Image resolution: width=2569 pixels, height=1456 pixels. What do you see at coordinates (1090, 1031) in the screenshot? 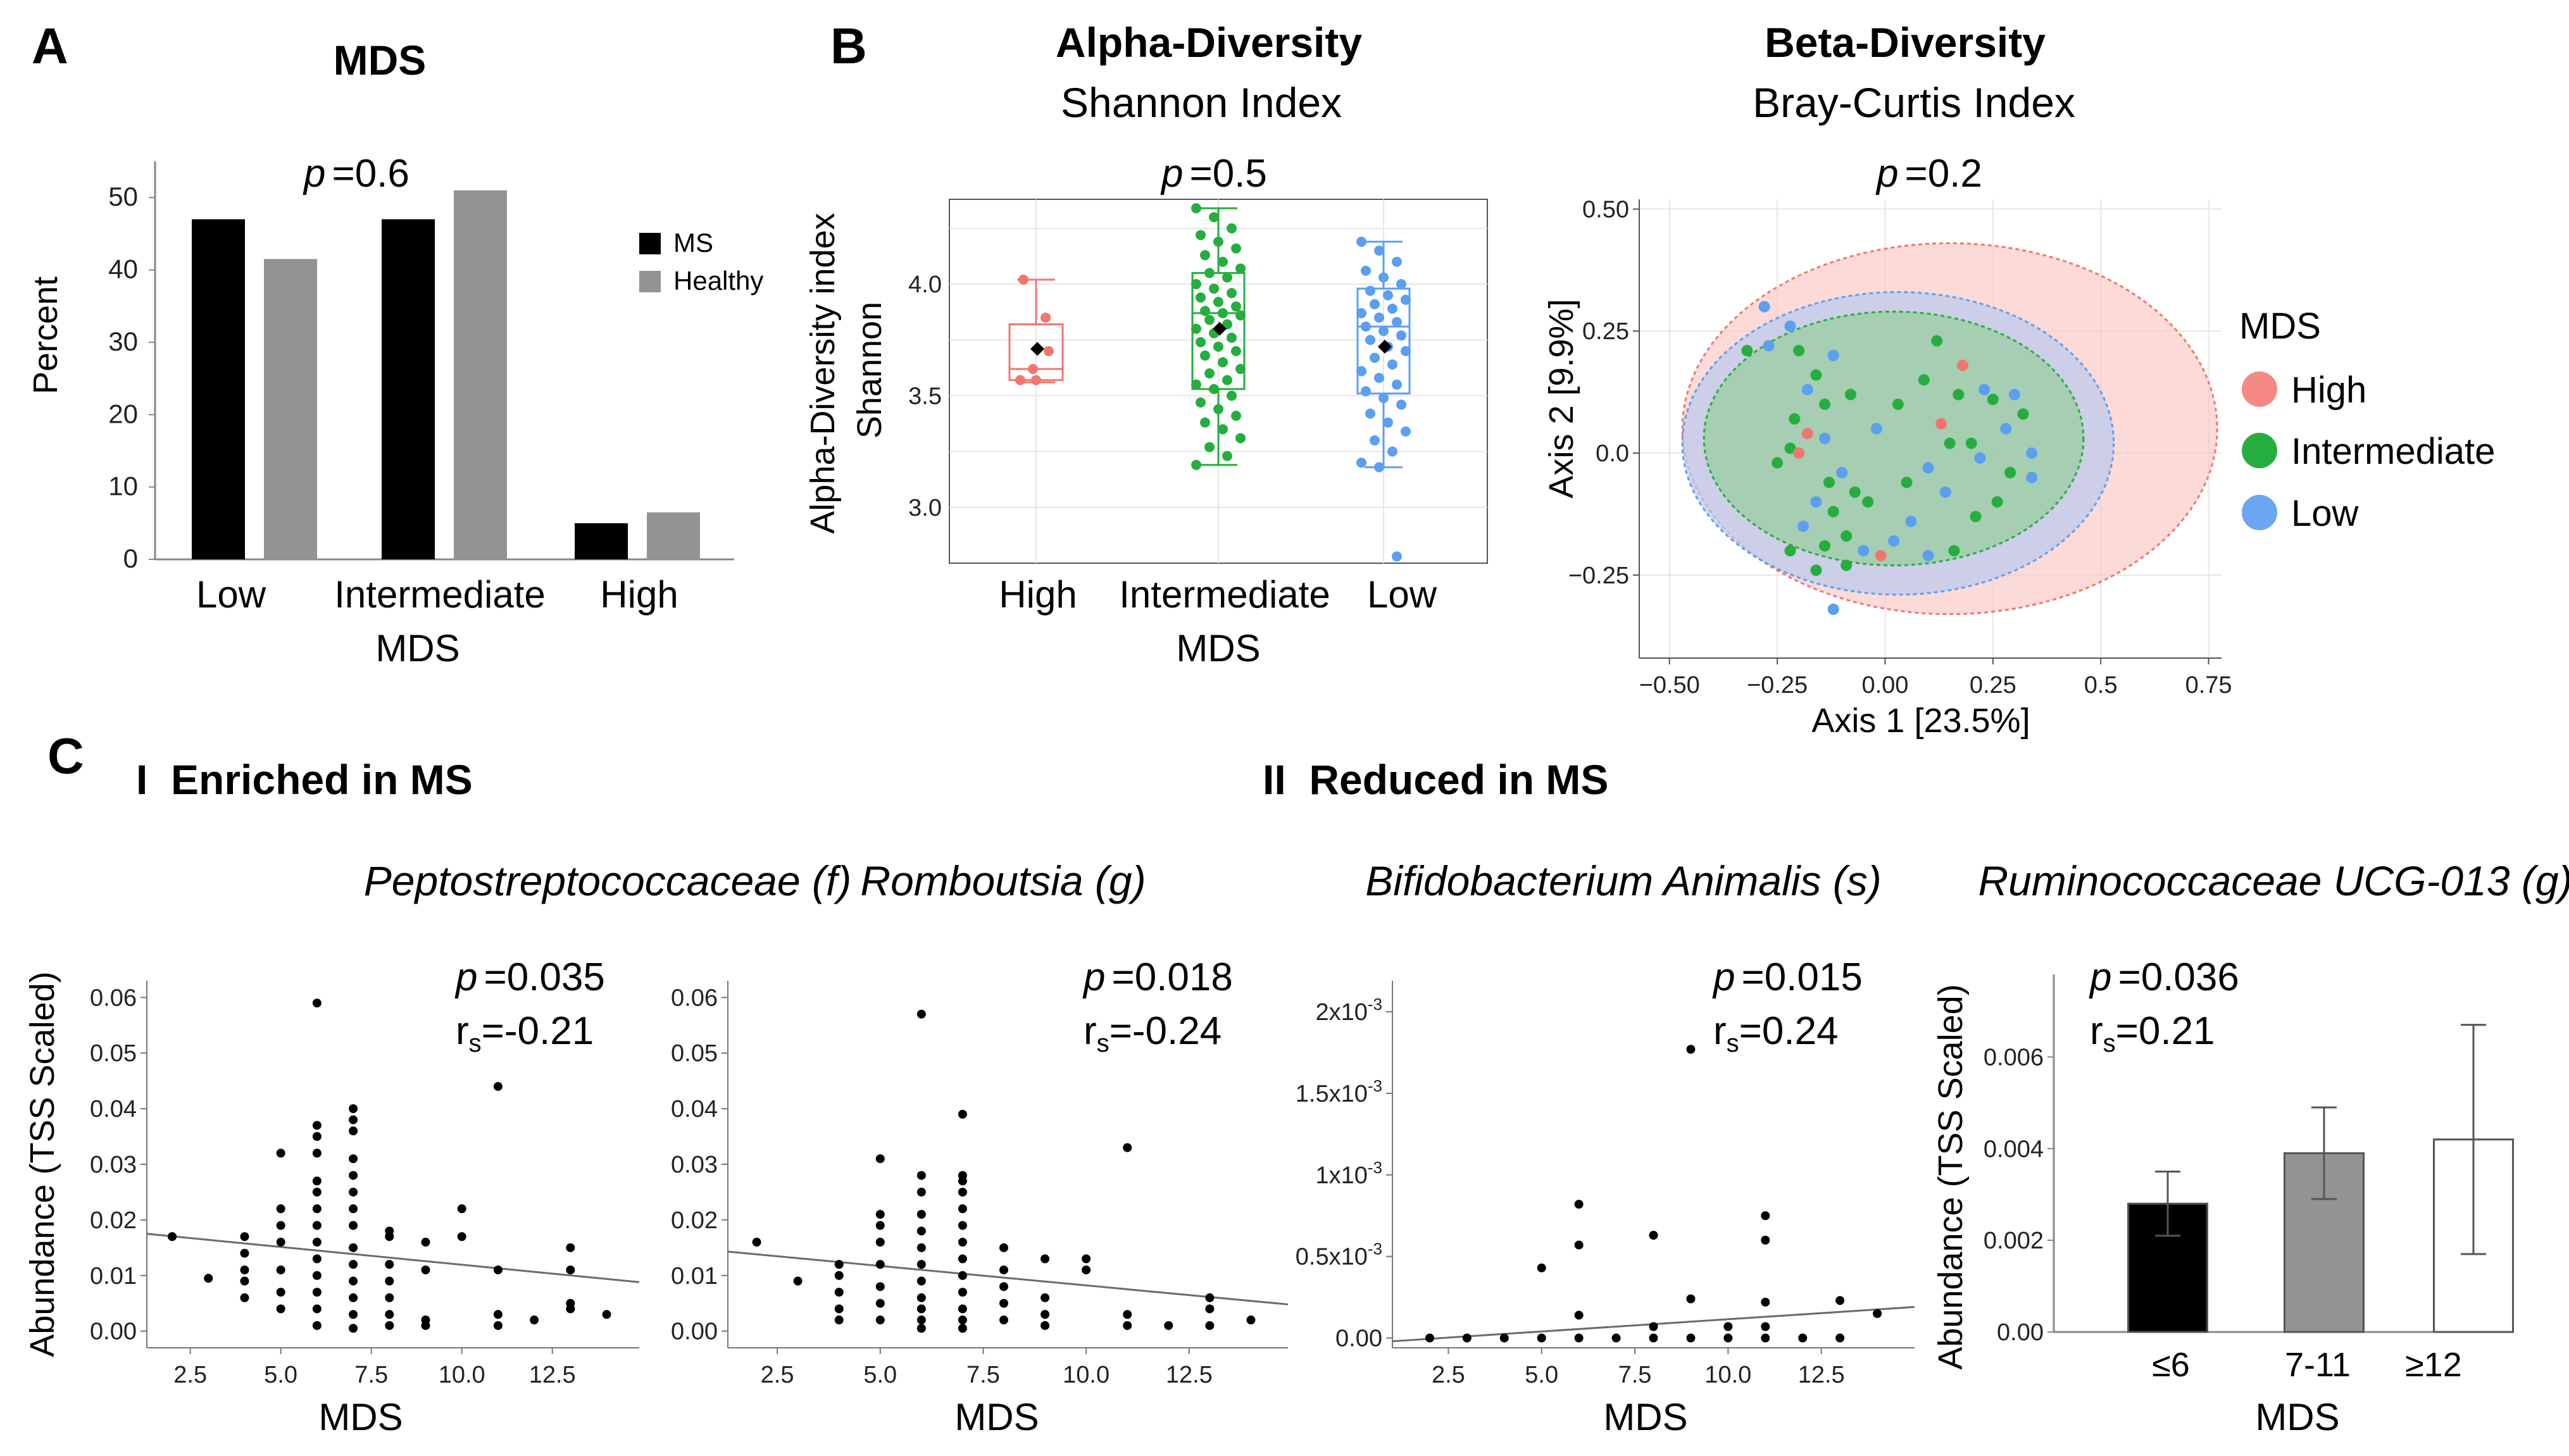
I see `c2-rs-r: r` at bounding box center [1090, 1031].